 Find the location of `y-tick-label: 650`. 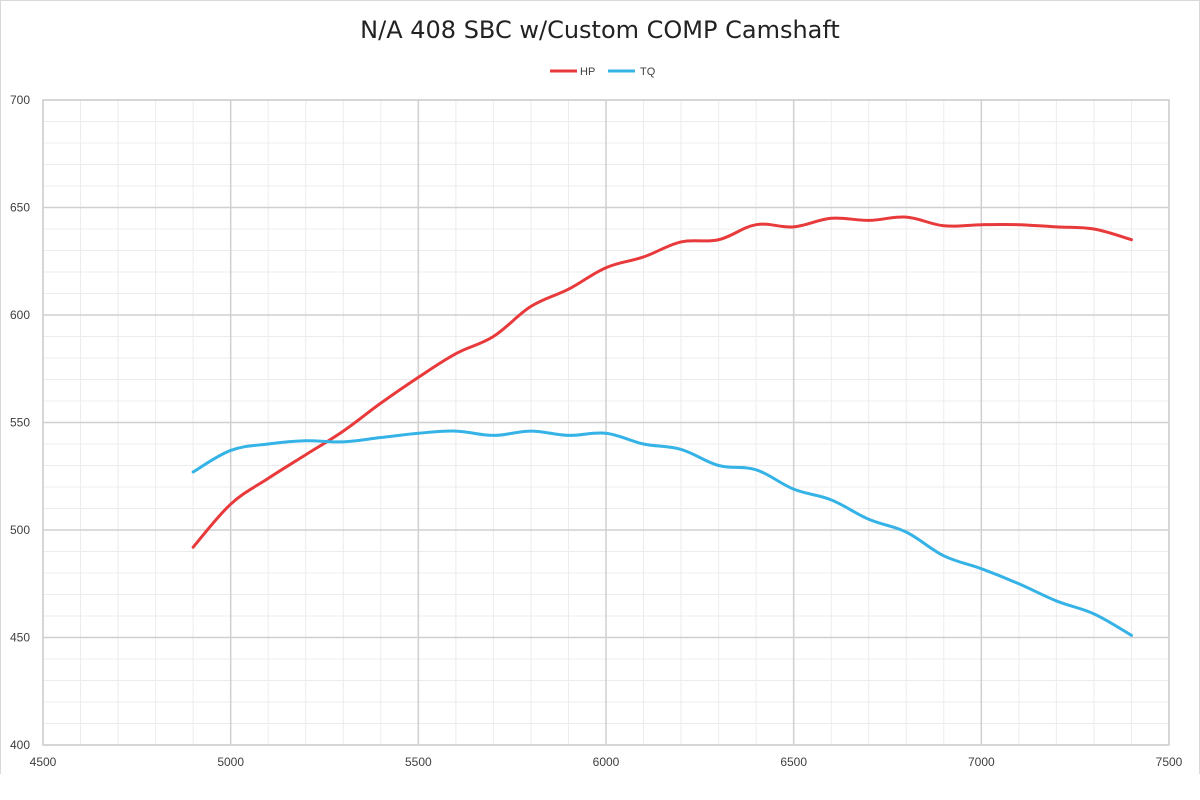

y-tick-label: 650 is located at coordinates (20, 208).